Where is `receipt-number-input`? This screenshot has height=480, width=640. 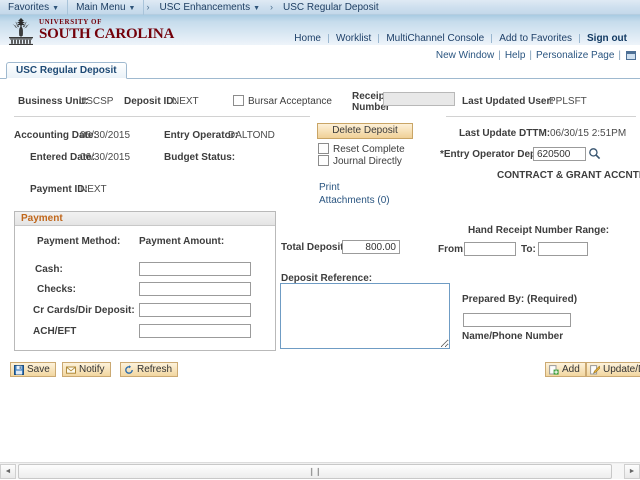
receipt-number-input is located at coordinates (419, 99).